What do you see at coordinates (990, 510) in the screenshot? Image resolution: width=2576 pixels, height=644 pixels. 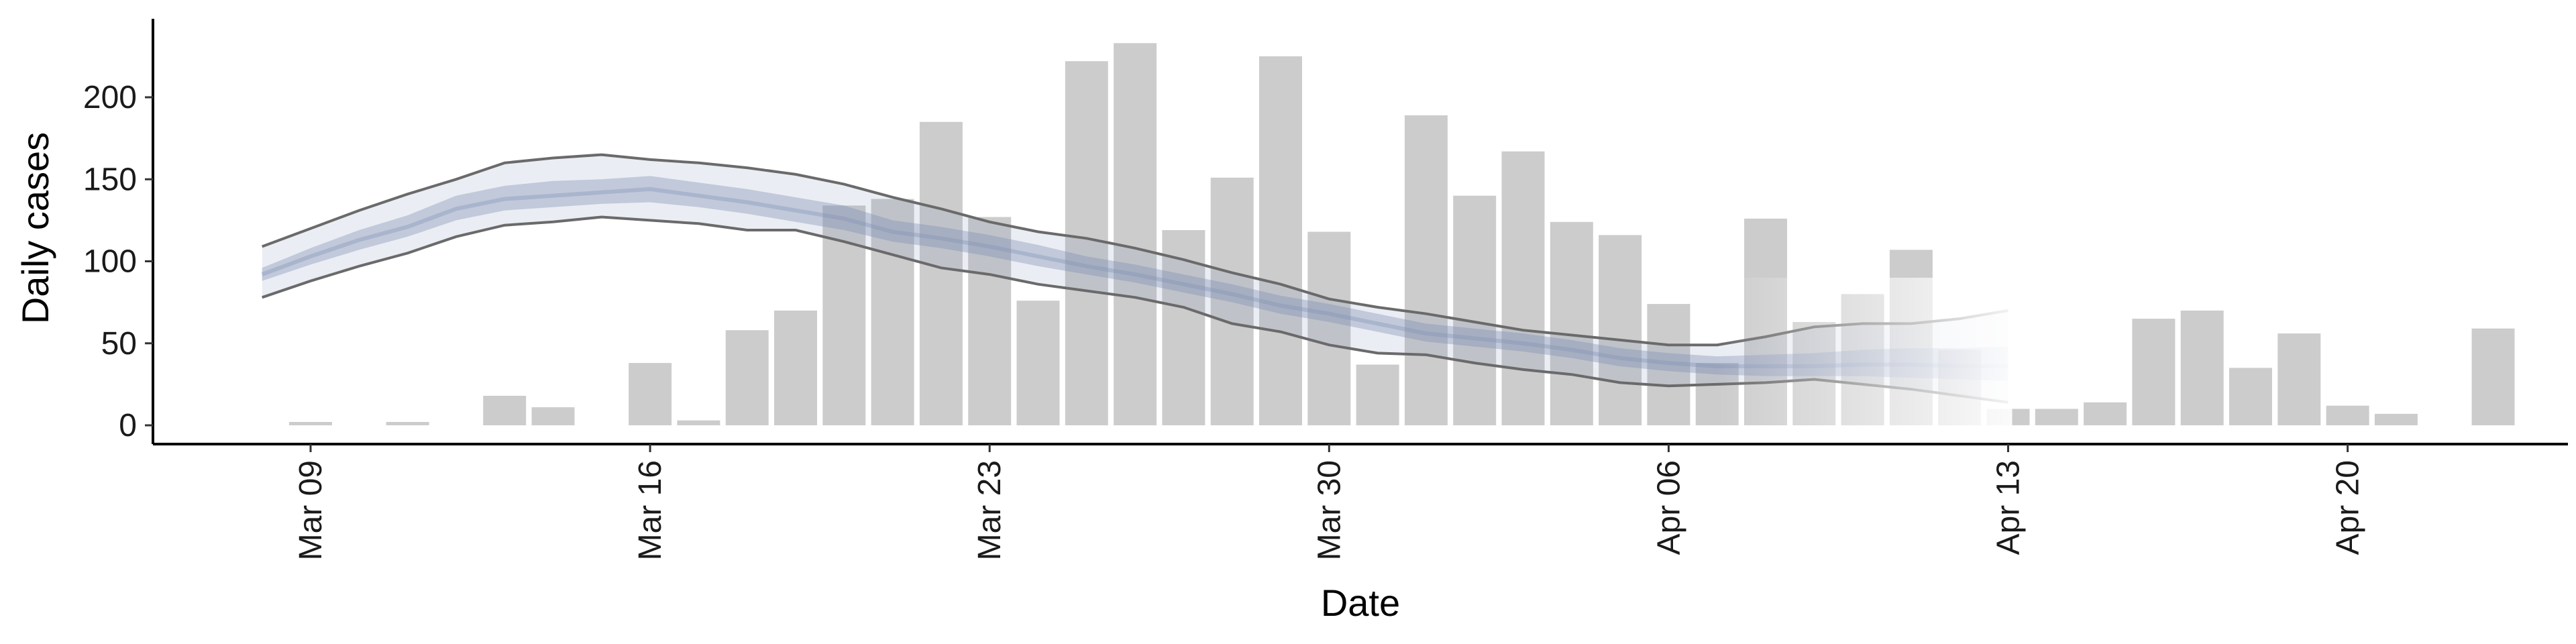 I see `x-tick-label-2020-03-23: Mar 23` at bounding box center [990, 510].